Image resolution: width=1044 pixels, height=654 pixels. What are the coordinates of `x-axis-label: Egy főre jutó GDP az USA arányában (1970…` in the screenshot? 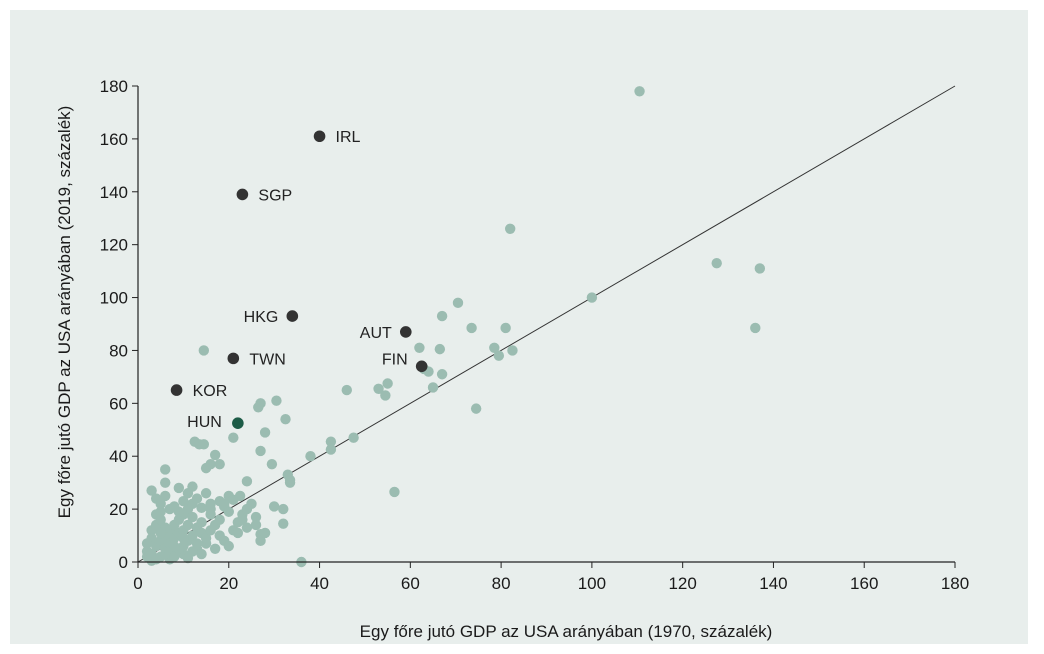 It's located at (566, 631).